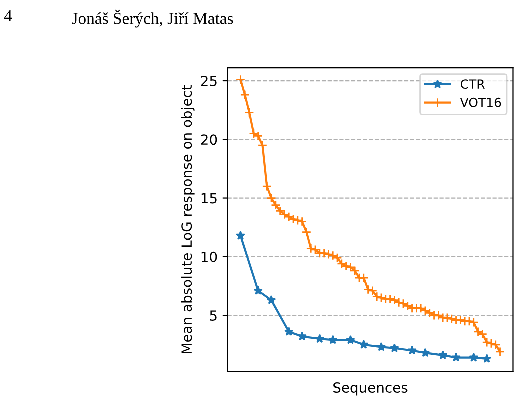 The height and width of the screenshot is (396, 520). What do you see at coordinates (209, 140) in the screenshot?
I see `y-tick-label: 20` at bounding box center [209, 140].